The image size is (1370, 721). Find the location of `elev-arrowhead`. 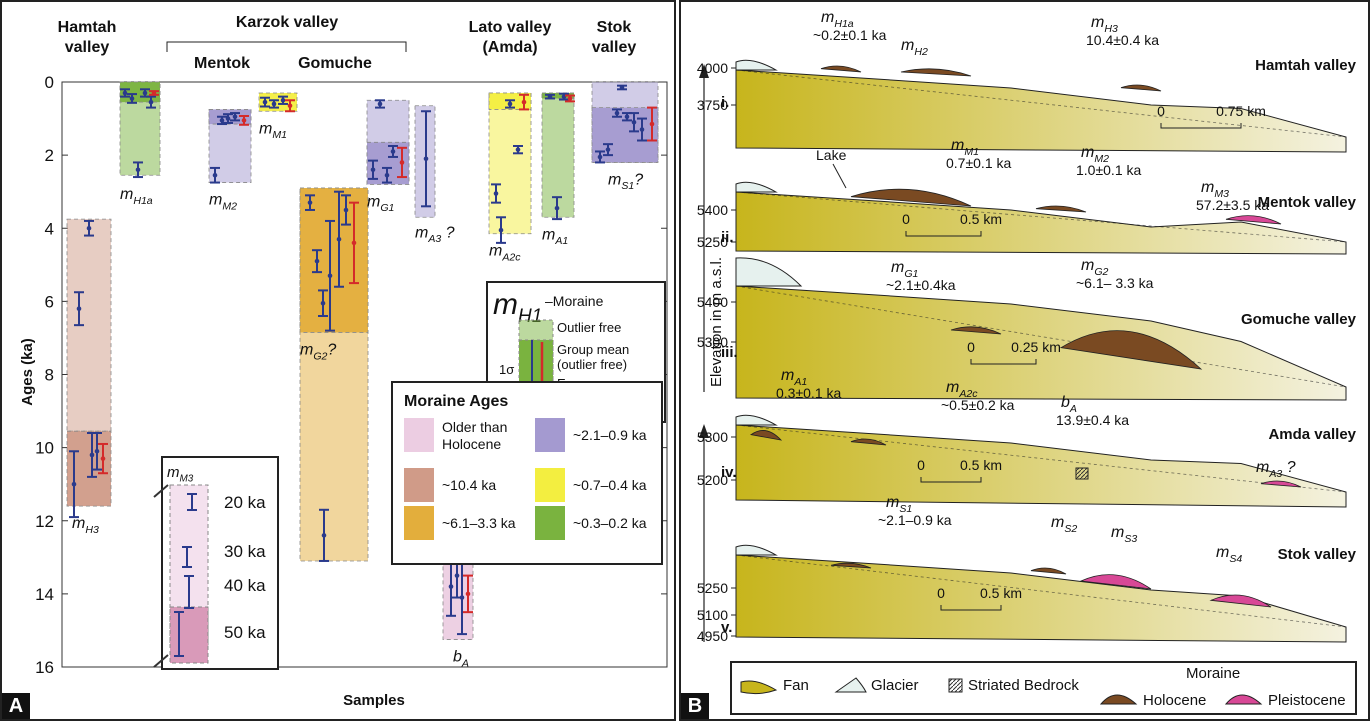

elev-arrowhead is located at coordinates (704, 431).